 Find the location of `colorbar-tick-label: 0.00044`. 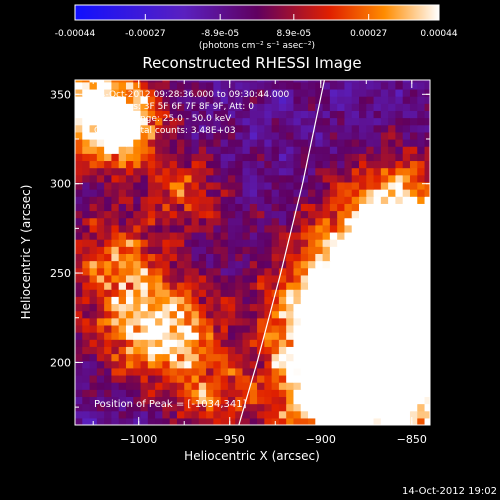

colorbar-tick-label: 0.00044 is located at coordinates (438, 34).